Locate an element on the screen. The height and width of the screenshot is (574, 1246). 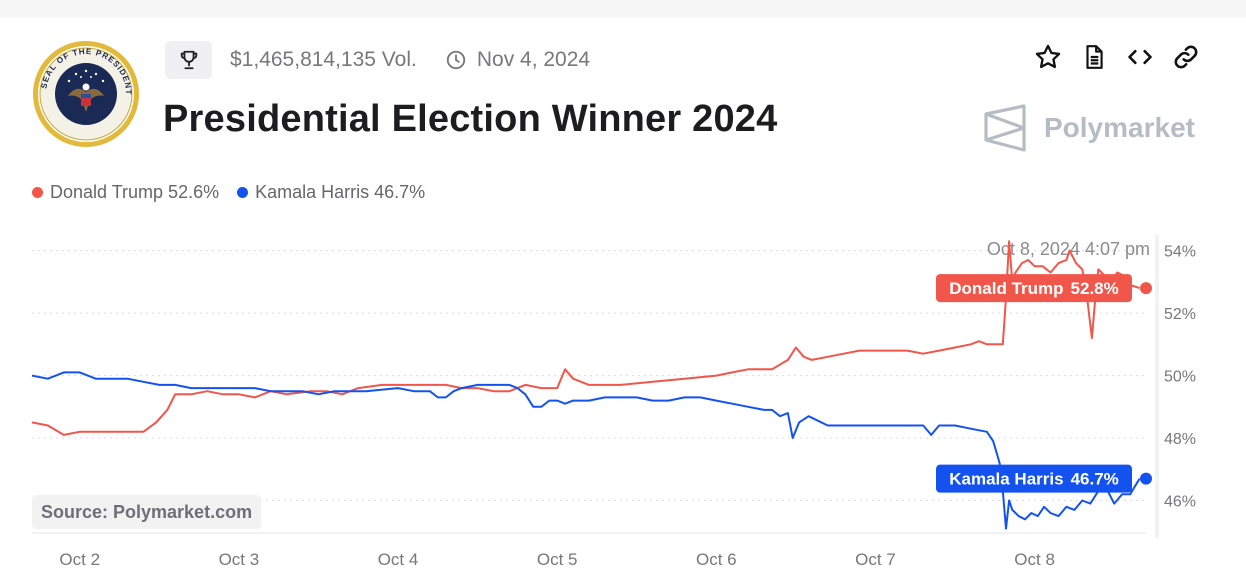
polymarket-logo-icon is located at coordinates (1005, 128).